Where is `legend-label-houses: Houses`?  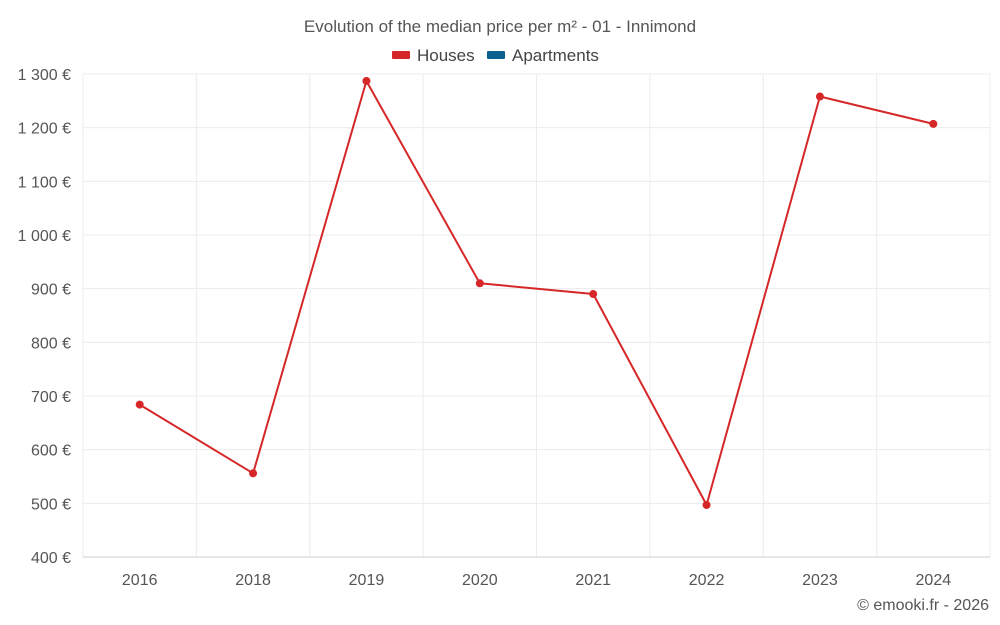 legend-label-houses: Houses is located at coordinates (446, 55).